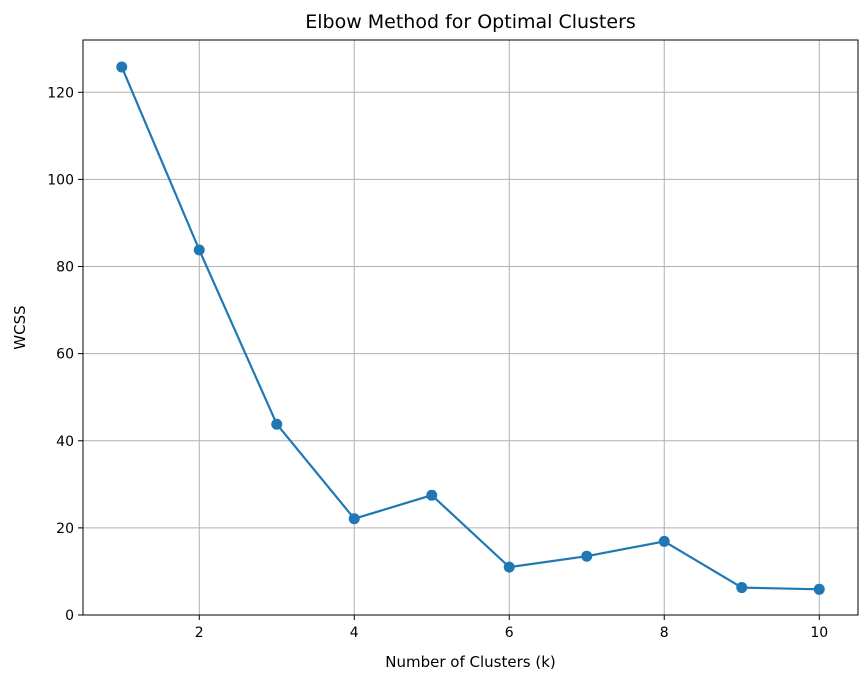 Image resolution: width=866 pixels, height=682 pixels. Describe the element at coordinates (65, 529) in the screenshot. I see `y-tick-label: 20` at that location.